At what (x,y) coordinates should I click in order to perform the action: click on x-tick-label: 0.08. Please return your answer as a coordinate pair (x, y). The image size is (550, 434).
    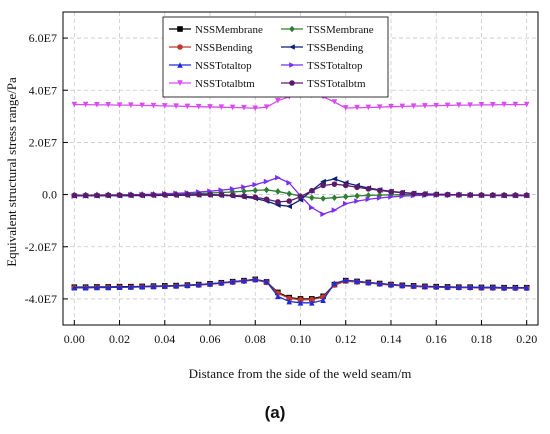
    Looking at the image, I should click on (255, 339).